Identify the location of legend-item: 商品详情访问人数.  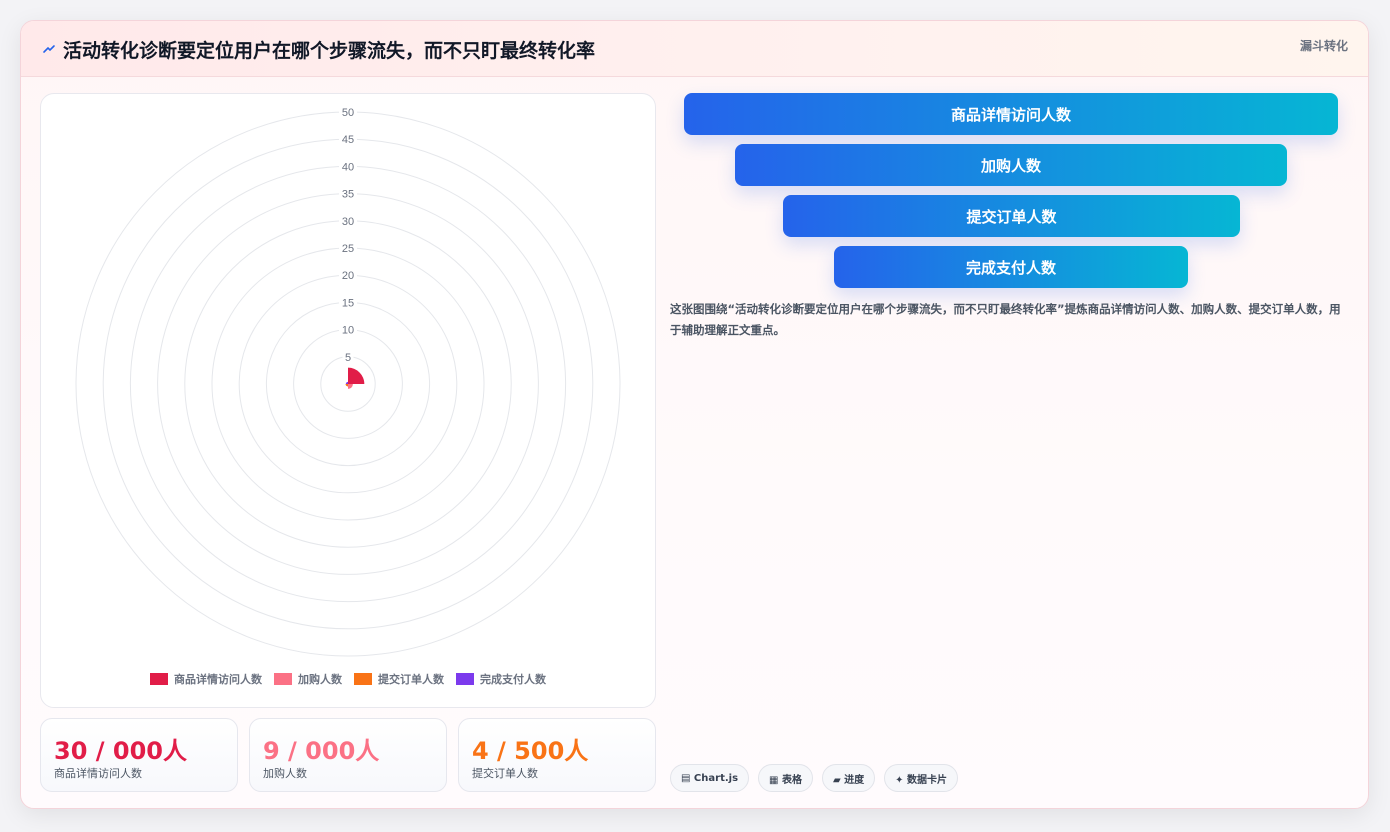
(206, 679).